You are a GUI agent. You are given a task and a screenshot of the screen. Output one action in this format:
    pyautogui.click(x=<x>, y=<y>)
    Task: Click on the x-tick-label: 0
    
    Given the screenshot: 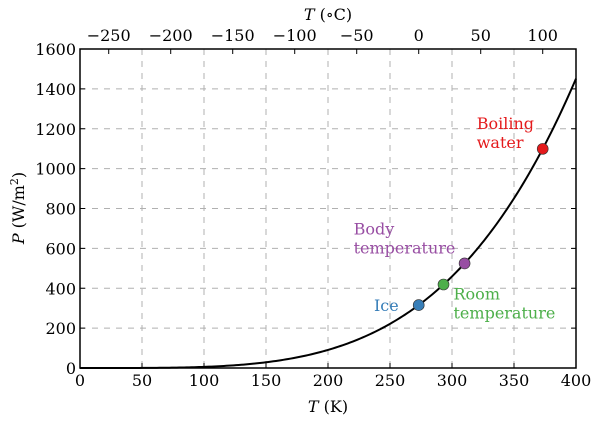 What is the action you would take?
    pyautogui.click(x=80, y=380)
    